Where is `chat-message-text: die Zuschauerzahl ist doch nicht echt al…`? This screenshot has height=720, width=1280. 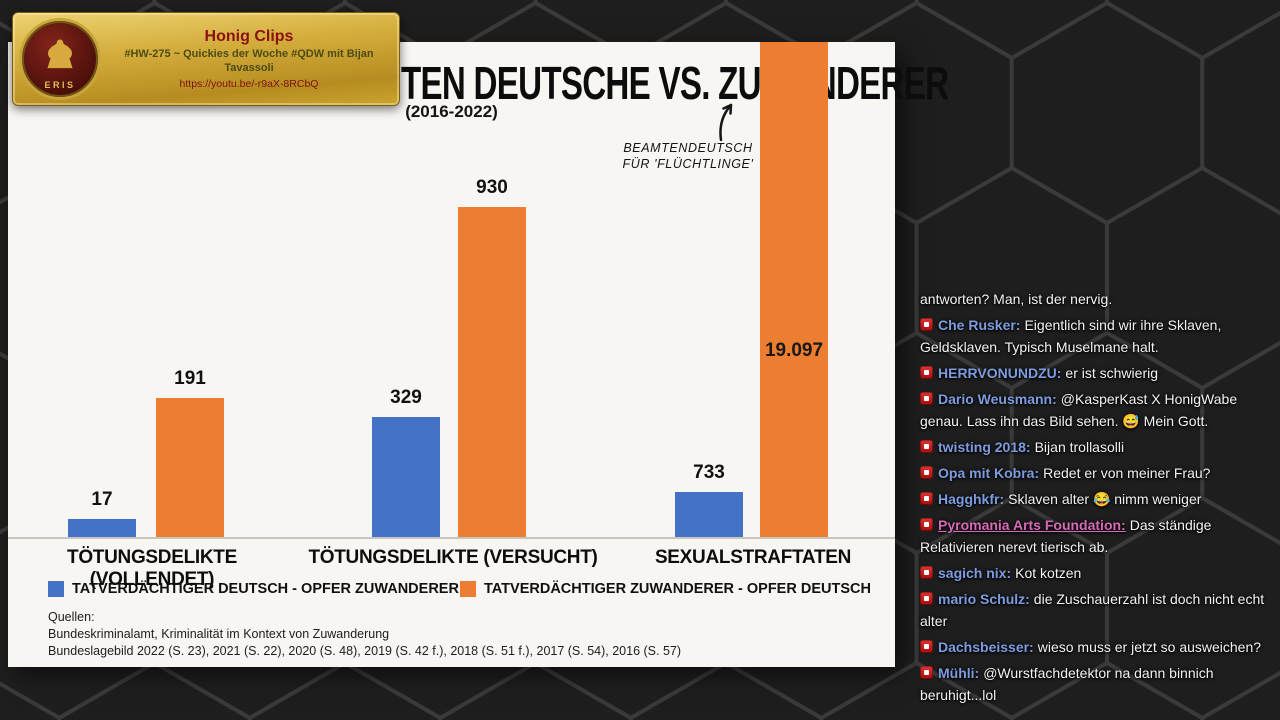
chat-message-text: die Zuschauerzahl ist doch nicht echt al… is located at coordinates (1092, 610).